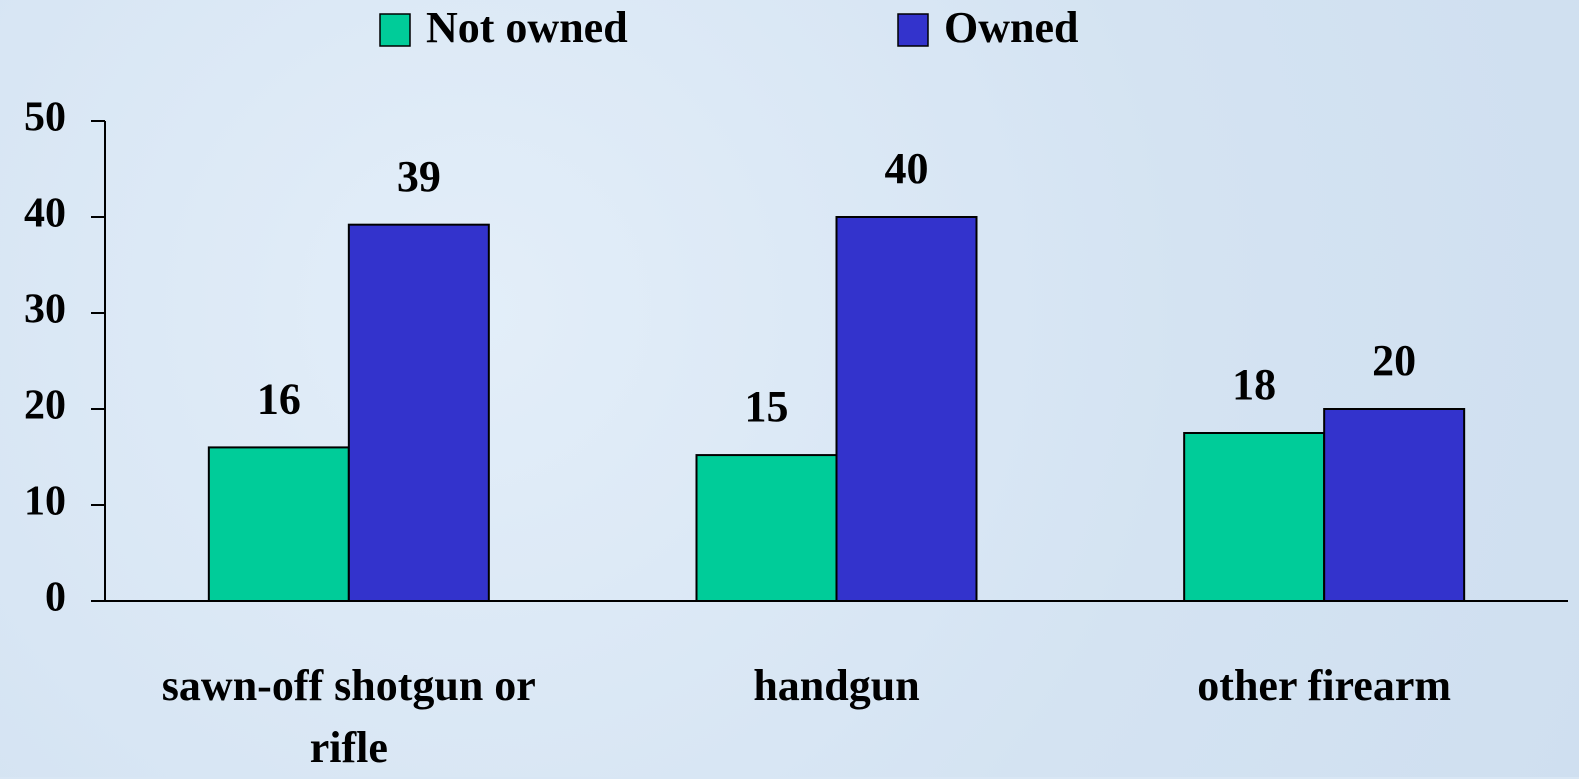 This screenshot has height=779, width=1579. Describe the element at coordinates (279, 398) in the screenshot. I see `value-label: 16` at that location.